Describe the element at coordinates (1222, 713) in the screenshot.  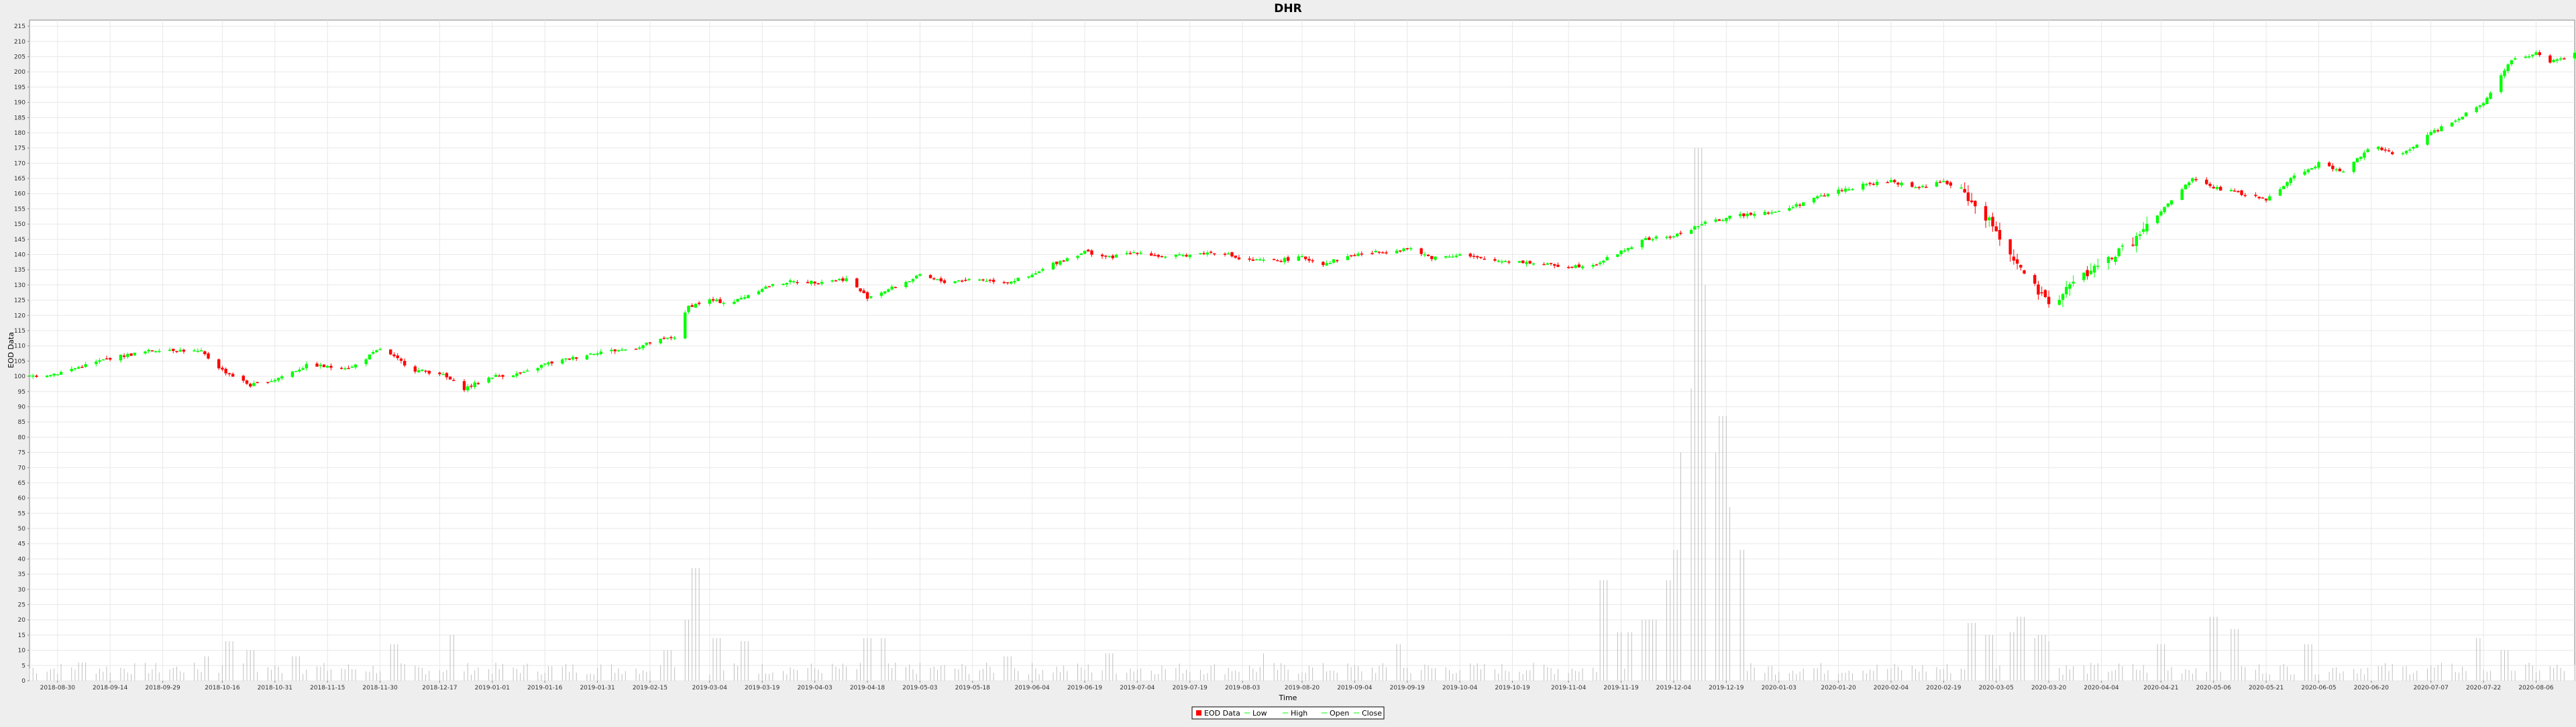
I see `legend-label-eod: EOD Data` at that location.